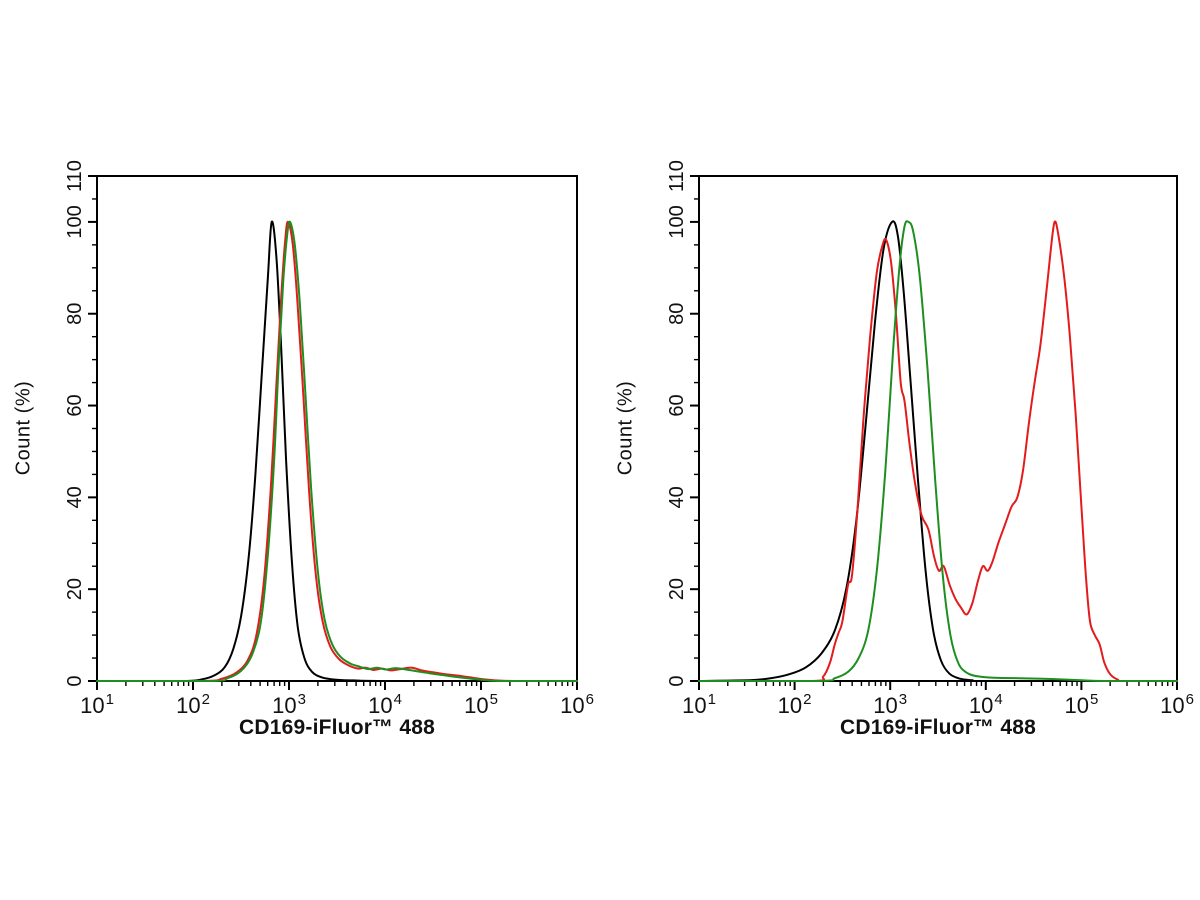 This screenshot has height=900, width=1200. Describe the element at coordinates (23, 428) in the screenshot. I see `y-axis-title-left: Count (%)` at that location.